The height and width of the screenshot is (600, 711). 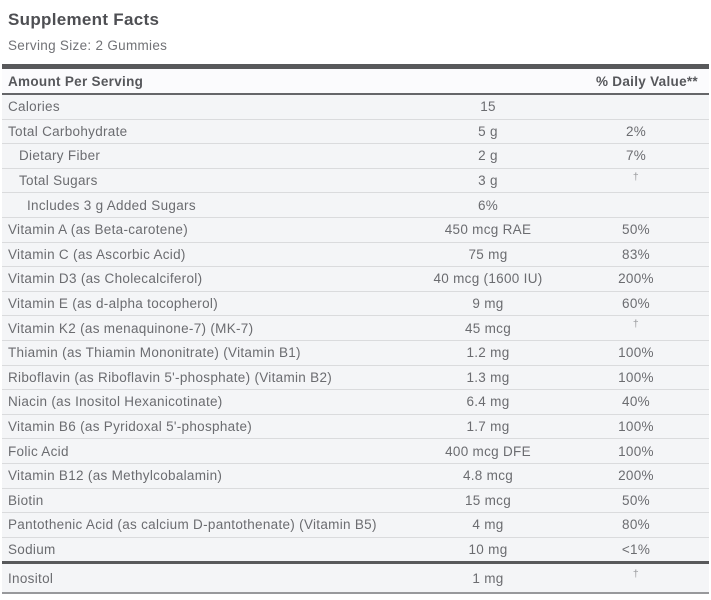 What do you see at coordinates (355, 66) in the screenshot?
I see `top-divider-bar` at bounding box center [355, 66].